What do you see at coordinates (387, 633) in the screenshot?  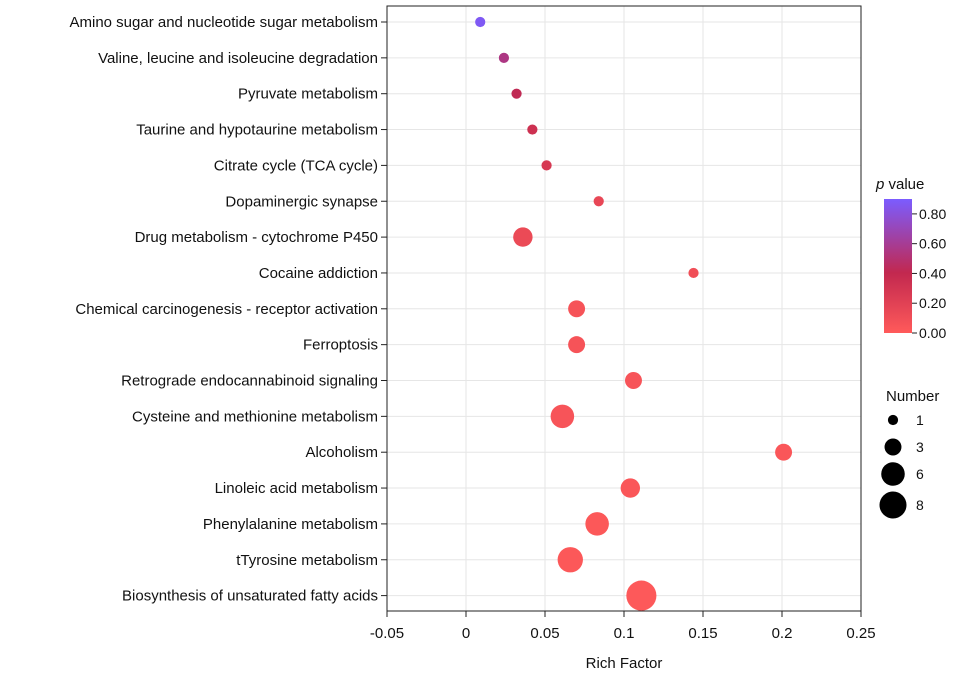 I see `x-tick-label: -0.05` at bounding box center [387, 633].